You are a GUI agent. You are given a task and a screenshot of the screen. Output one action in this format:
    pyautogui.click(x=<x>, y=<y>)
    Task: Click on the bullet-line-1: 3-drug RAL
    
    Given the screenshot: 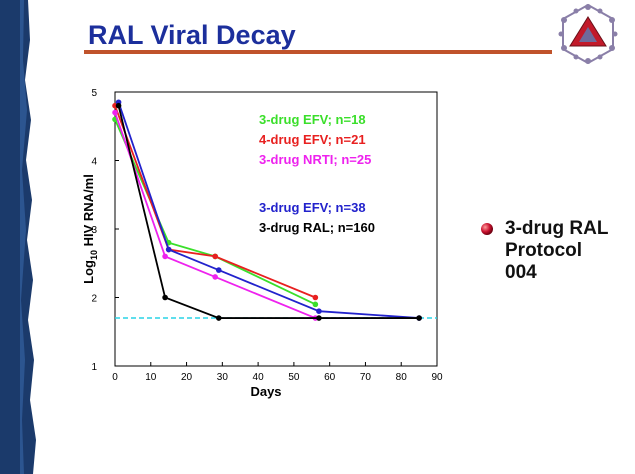 What is the action you would take?
    pyautogui.click(x=557, y=228)
    